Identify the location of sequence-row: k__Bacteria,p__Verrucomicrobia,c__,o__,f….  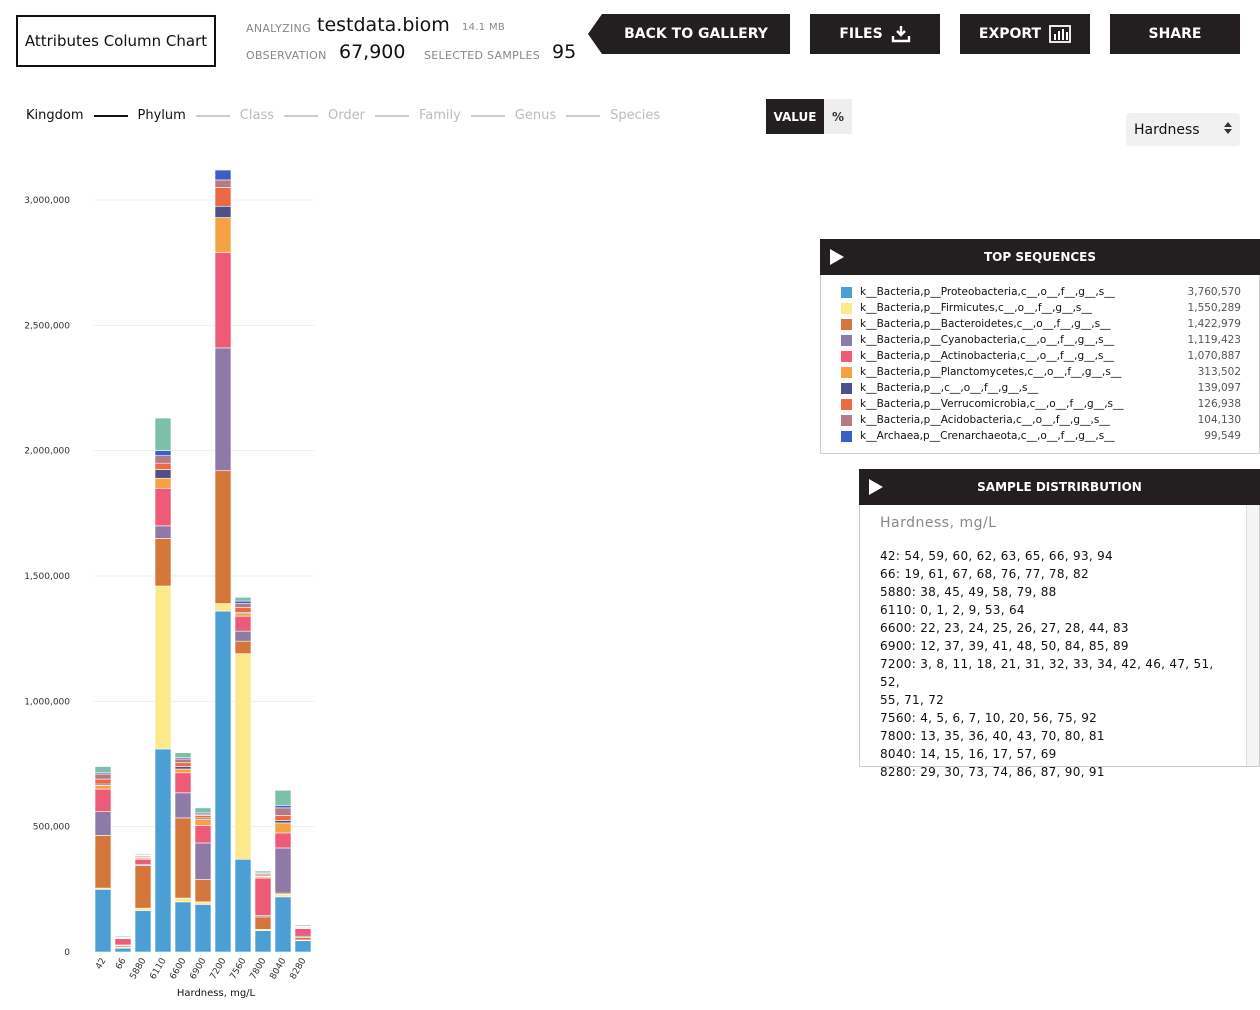
(1041, 404).